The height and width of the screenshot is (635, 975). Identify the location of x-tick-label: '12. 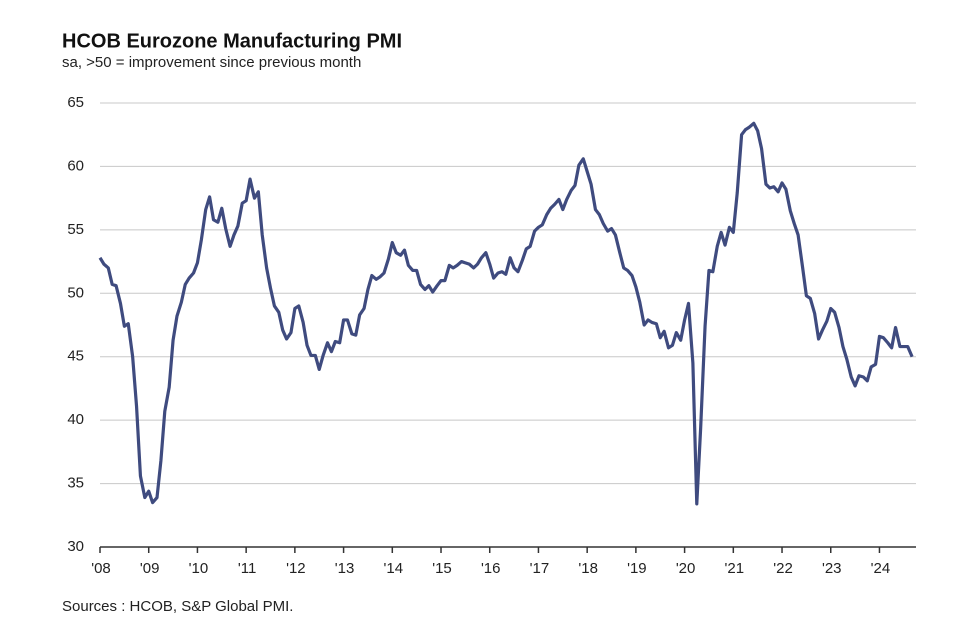
(296, 568).